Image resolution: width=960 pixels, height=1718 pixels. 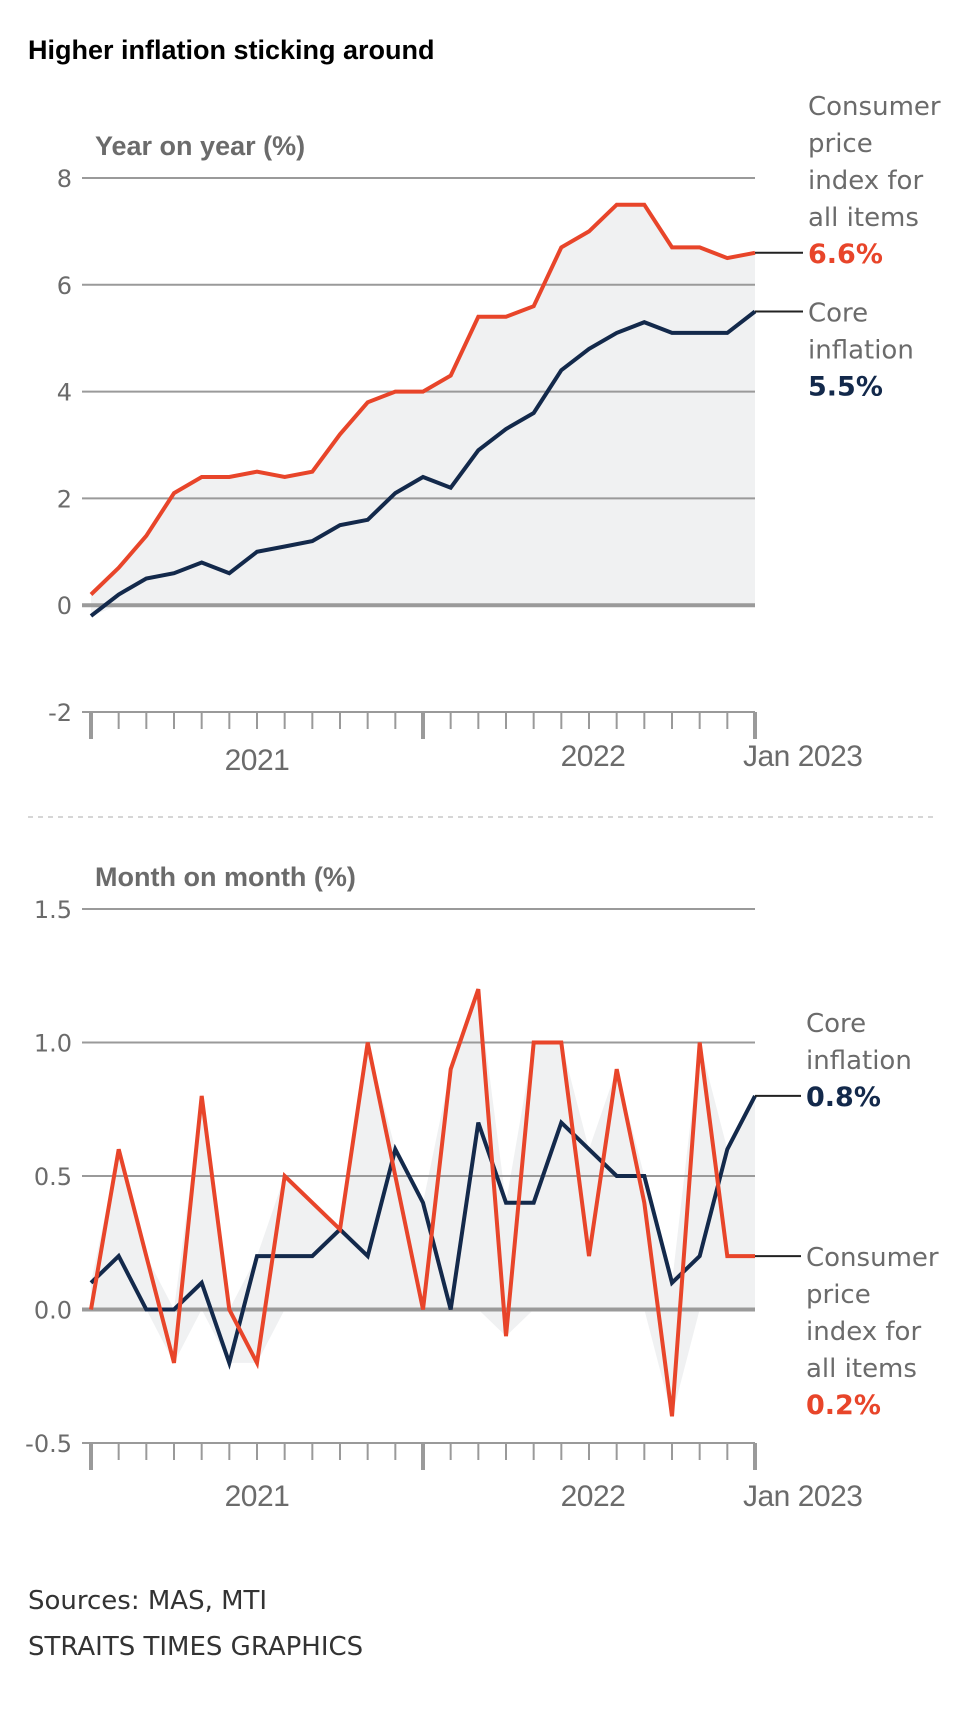 What do you see at coordinates (53, 1044) in the screenshot?
I see `y-tick-label: 1.0` at bounding box center [53, 1044].